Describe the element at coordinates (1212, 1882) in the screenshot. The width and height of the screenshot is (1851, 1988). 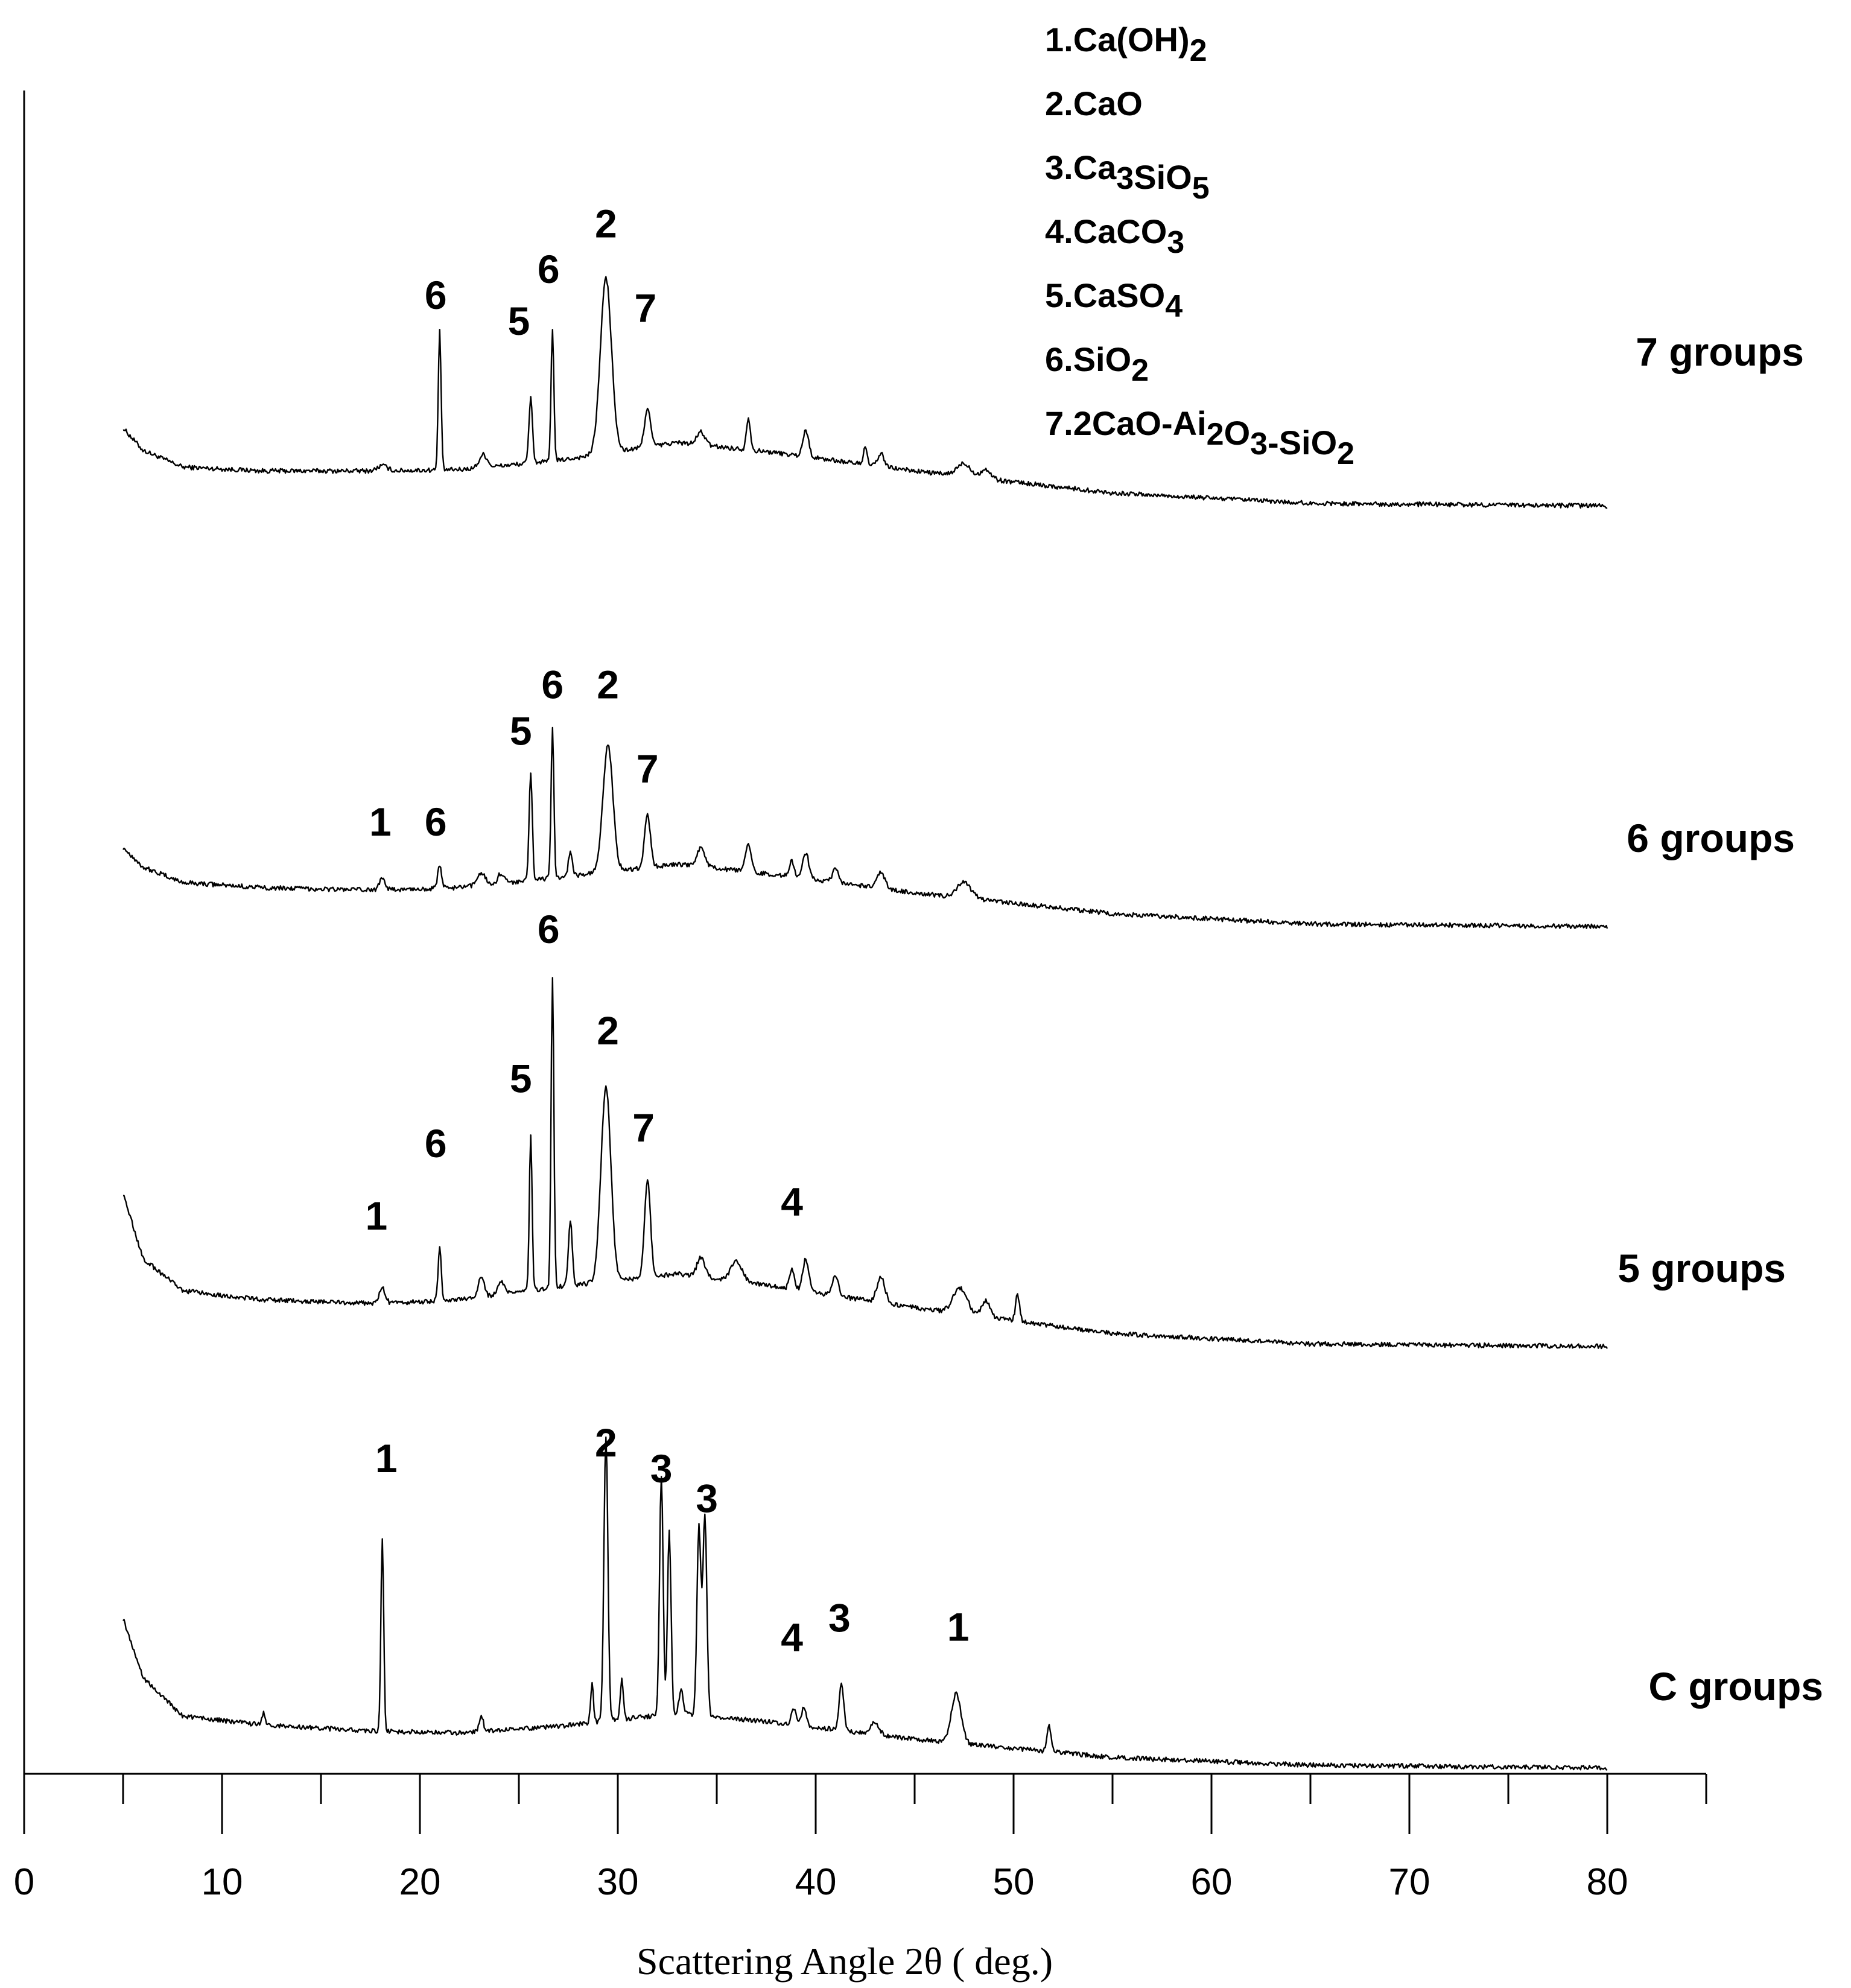
I see `x-tick-label: 60` at that location.